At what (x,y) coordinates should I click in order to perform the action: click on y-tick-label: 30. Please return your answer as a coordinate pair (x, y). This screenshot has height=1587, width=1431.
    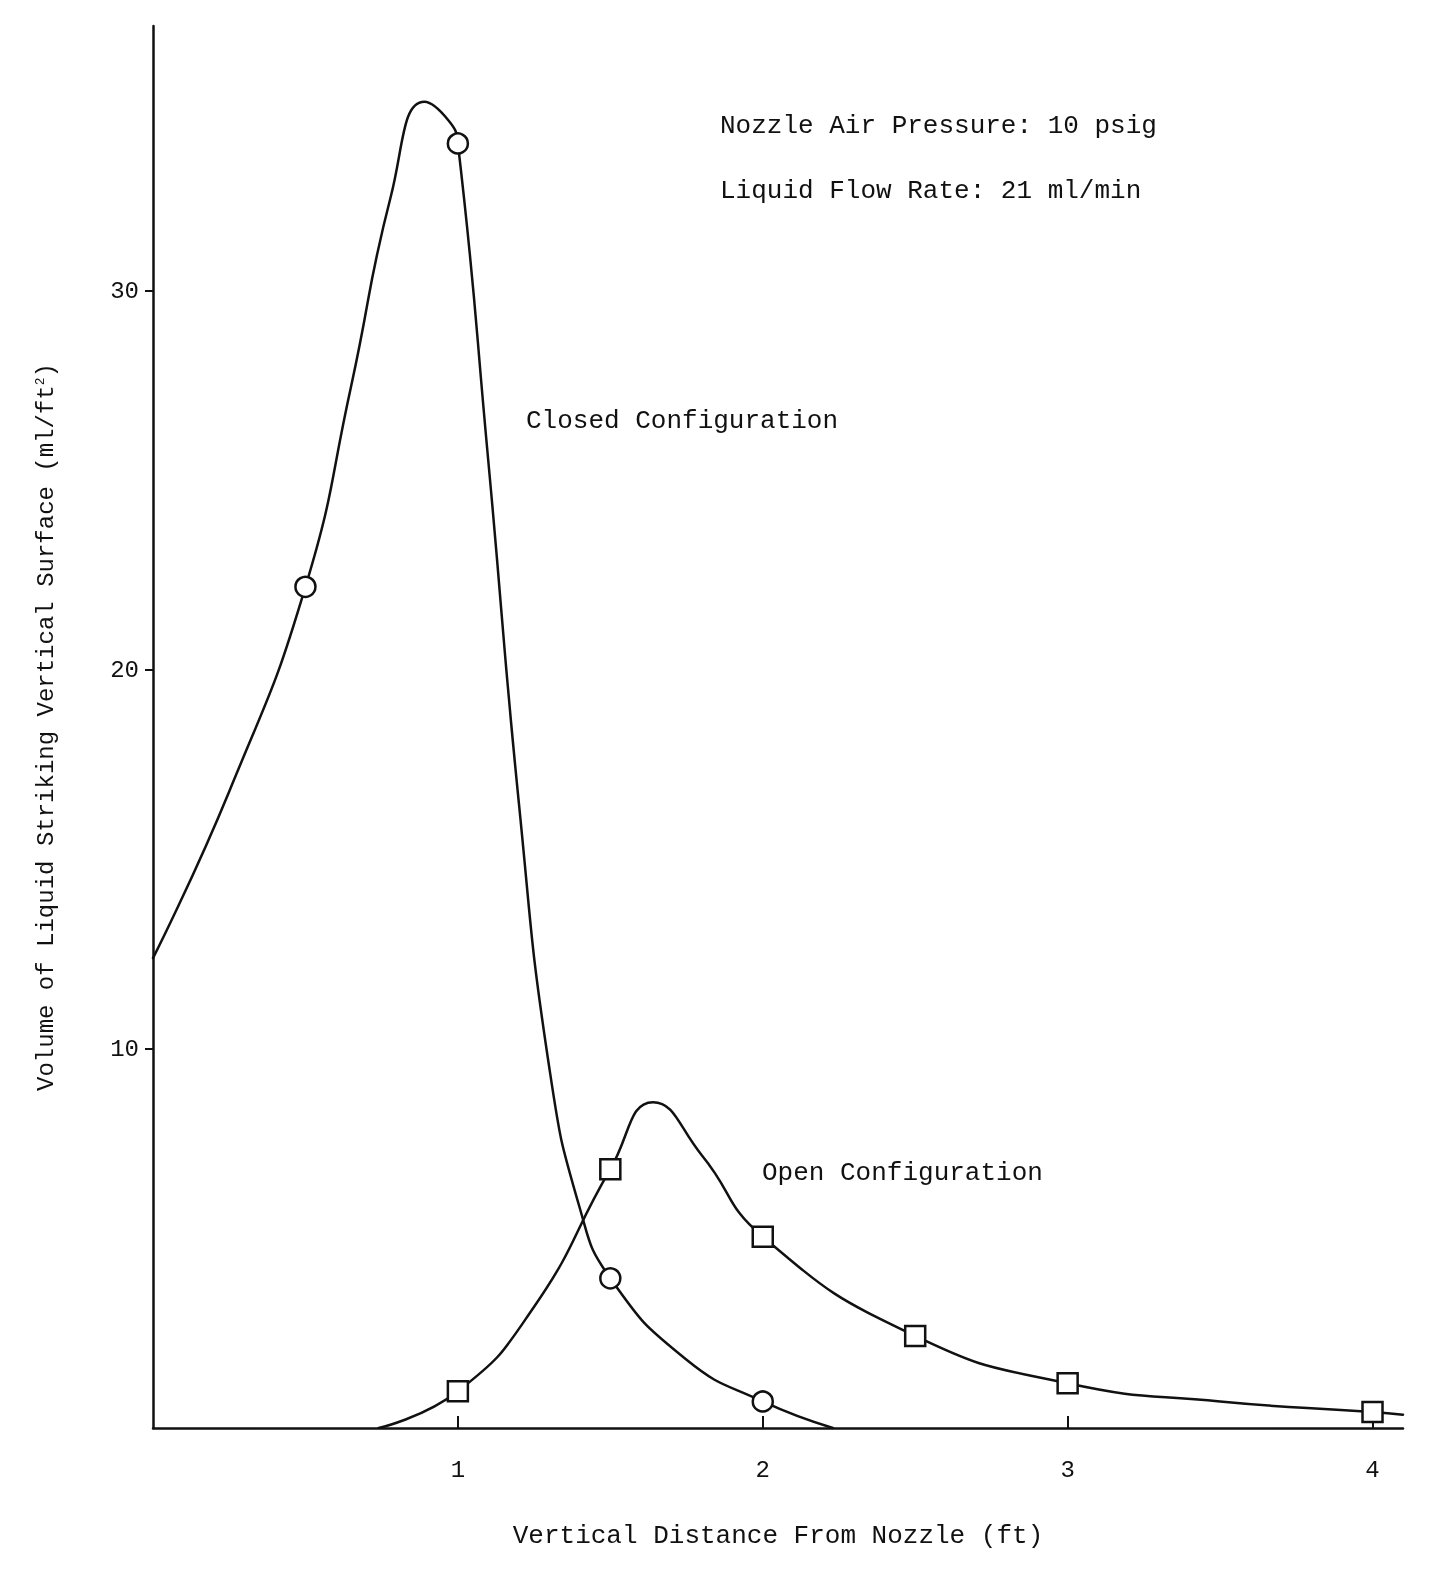
    Looking at the image, I should click on (124, 291).